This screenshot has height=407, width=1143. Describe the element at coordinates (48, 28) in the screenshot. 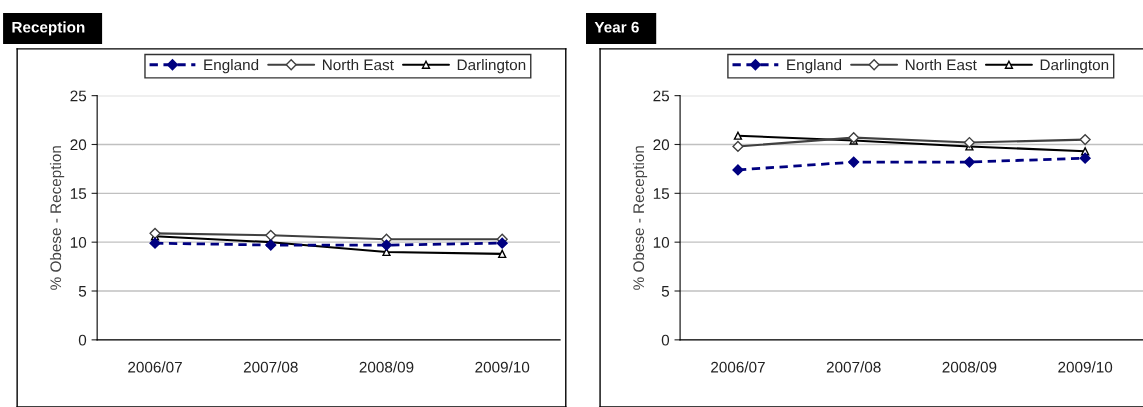

I see `chart-title: Reception` at that location.